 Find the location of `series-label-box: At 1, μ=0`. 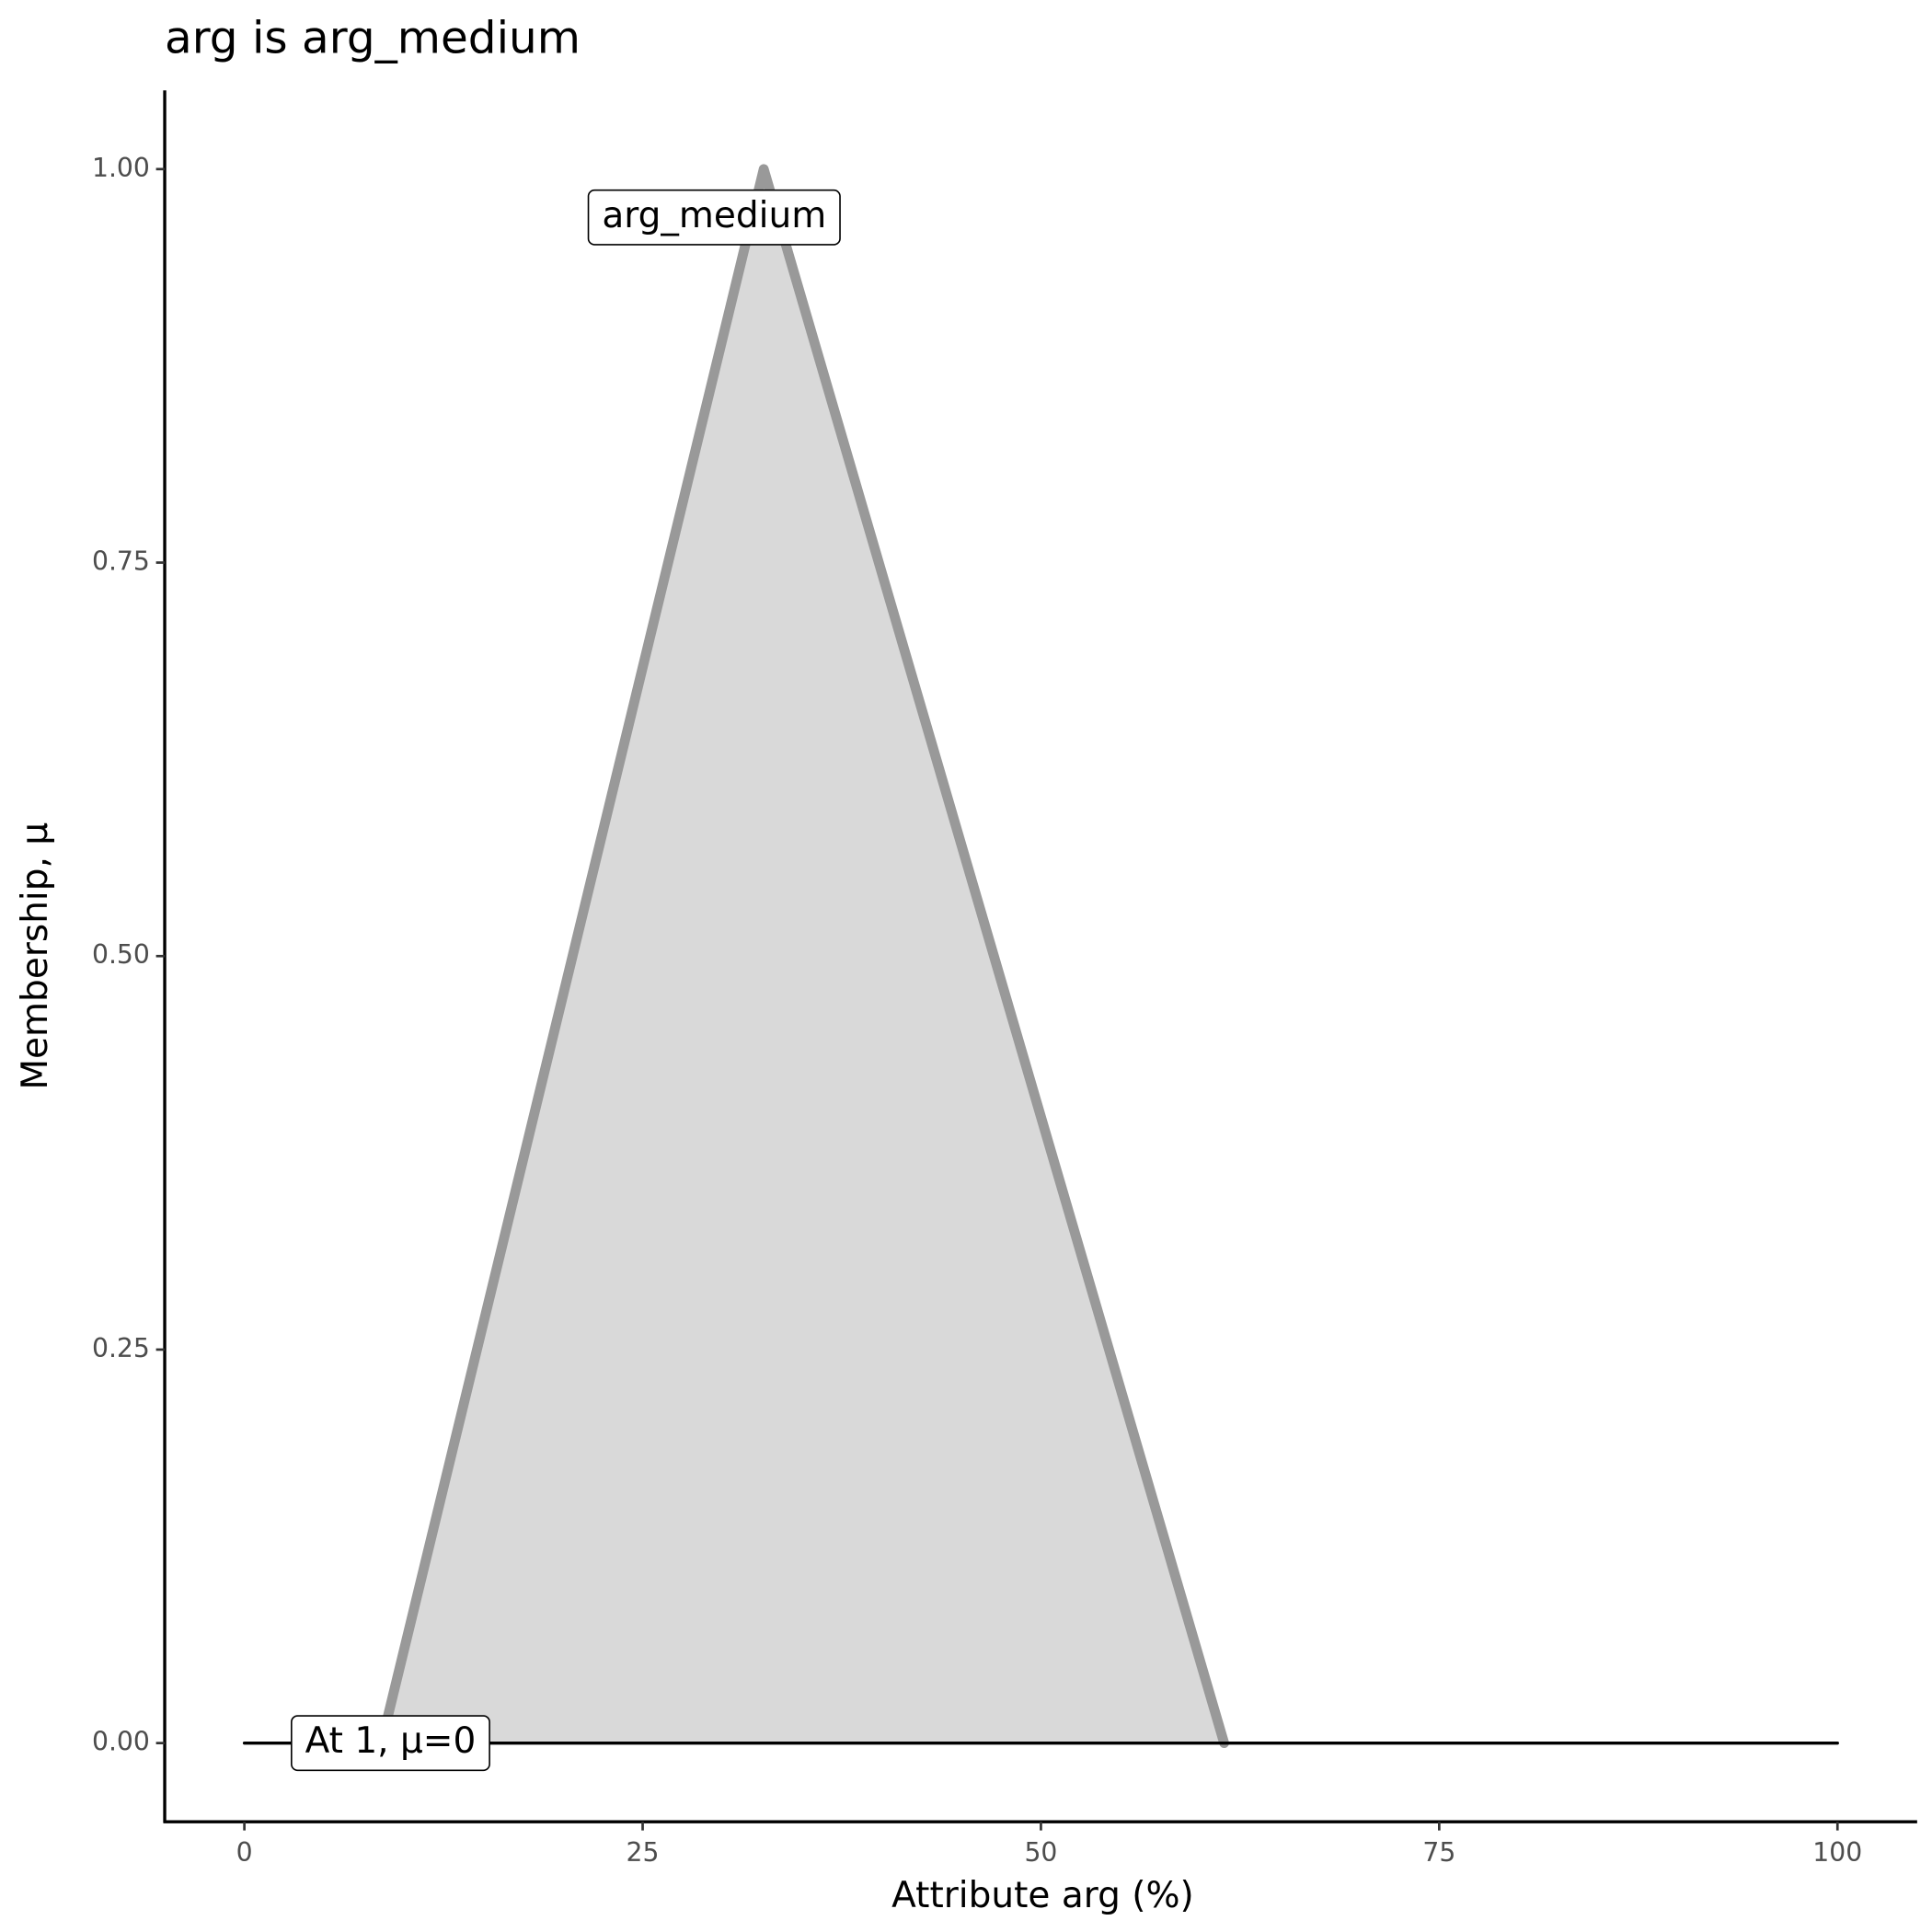

series-label-box: At 1, μ=0 is located at coordinates (390, 1743).